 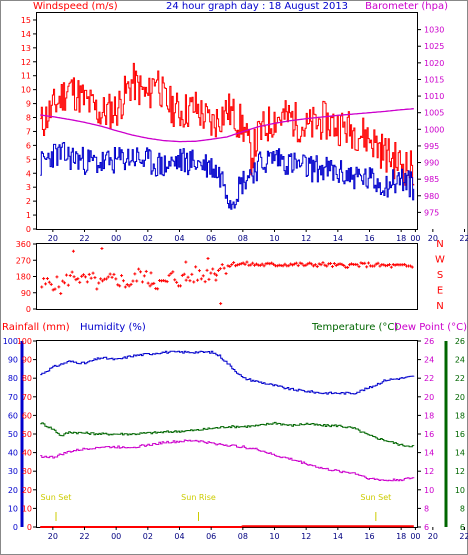 I want to click on barometer-tick-label: 1005, so click(x=434, y=113).